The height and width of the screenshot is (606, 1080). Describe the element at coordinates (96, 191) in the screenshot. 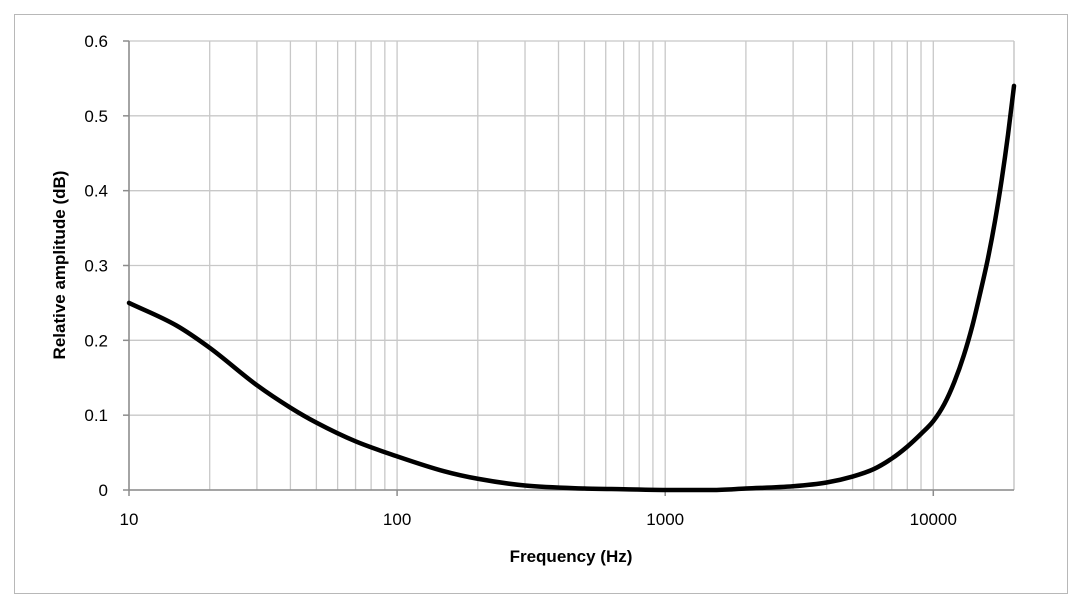

I see `y-tick-label-4: 0.4` at that location.